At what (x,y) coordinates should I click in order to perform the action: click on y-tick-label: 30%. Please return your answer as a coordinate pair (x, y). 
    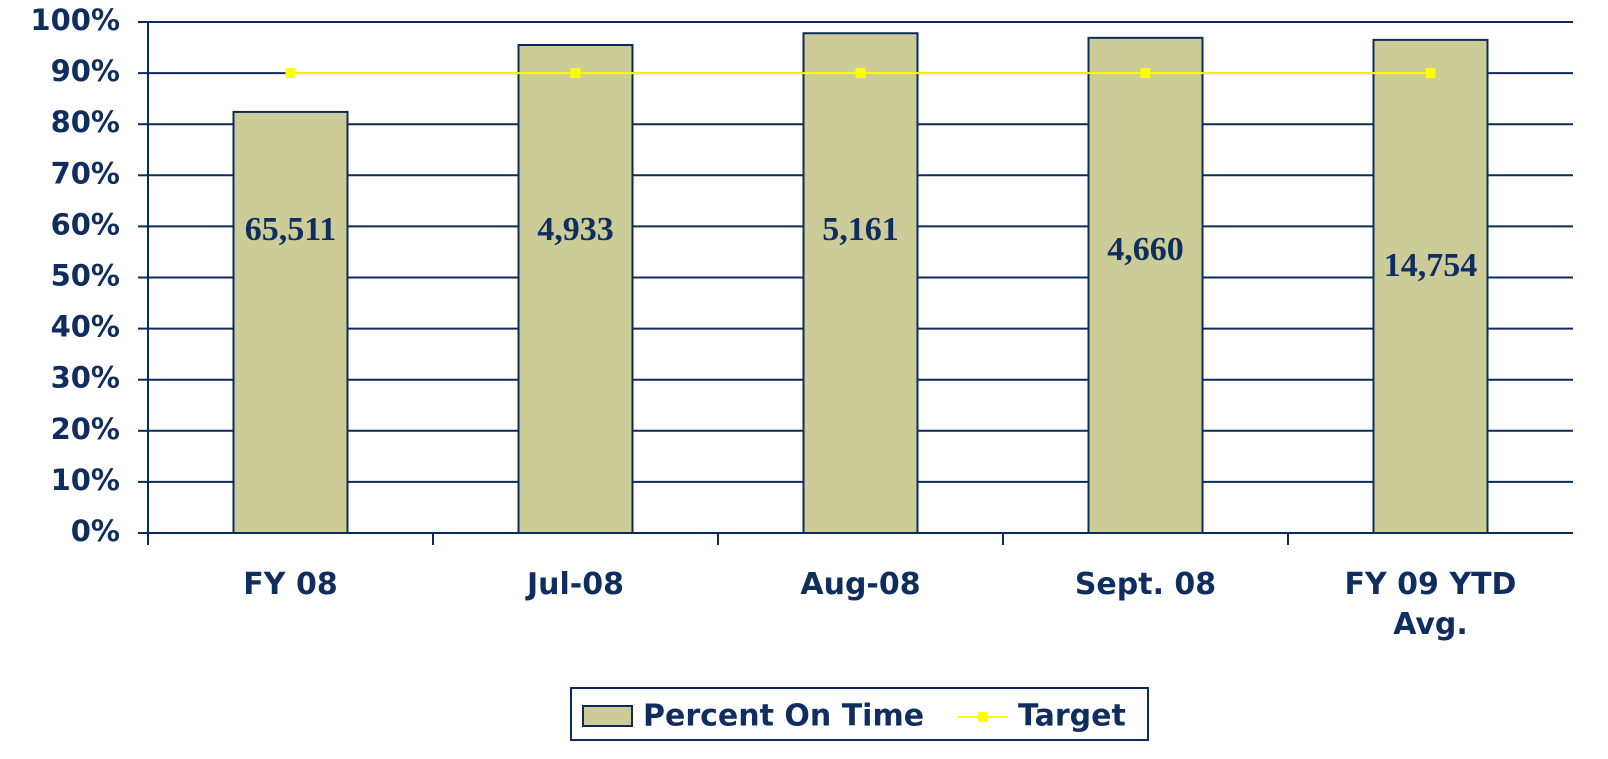
    Looking at the image, I should click on (85, 378).